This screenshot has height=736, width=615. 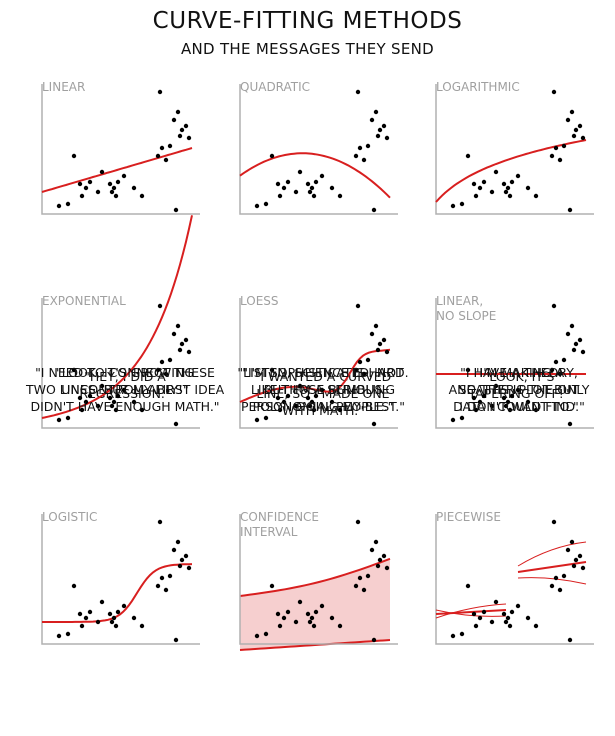 I want to click on panel-title-line: NO SLOPE, so click(x=466, y=316).